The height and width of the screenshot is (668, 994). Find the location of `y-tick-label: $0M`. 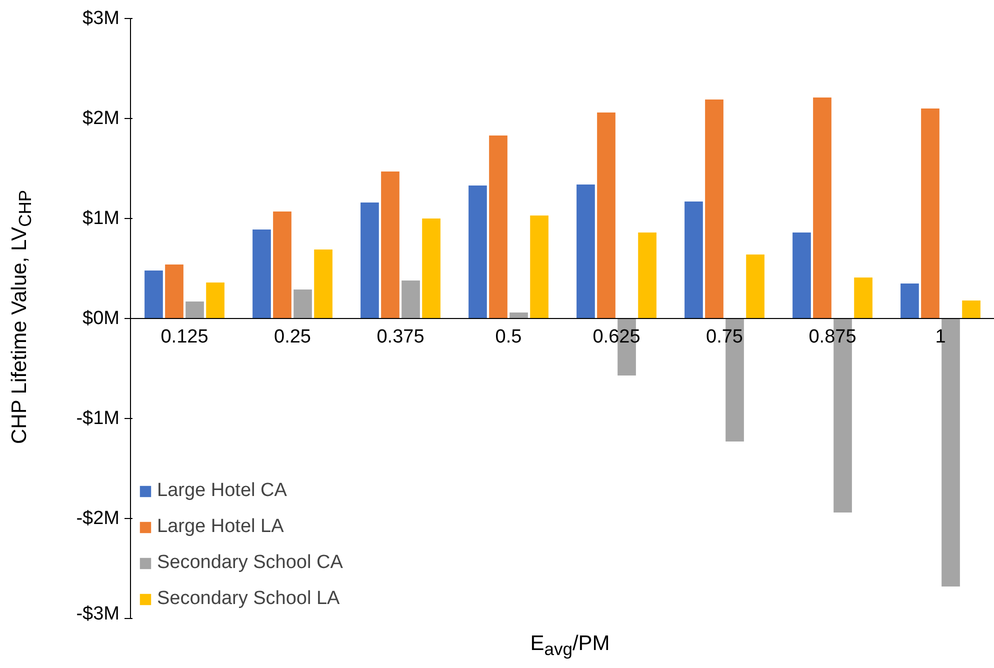

y-tick-label: $0M is located at coordinates (101, 318).